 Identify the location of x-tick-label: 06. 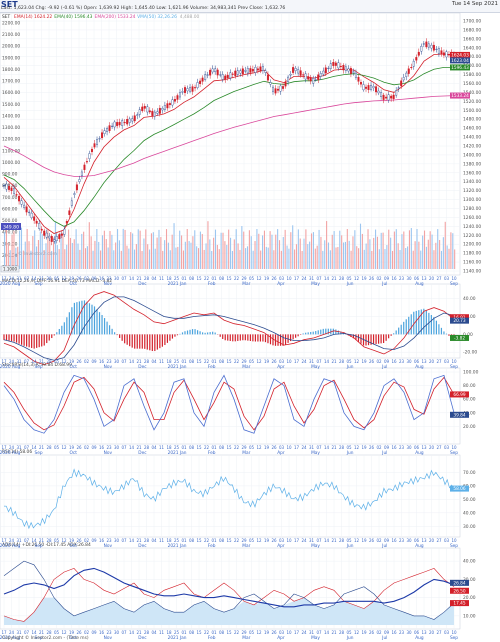
(417, 278).